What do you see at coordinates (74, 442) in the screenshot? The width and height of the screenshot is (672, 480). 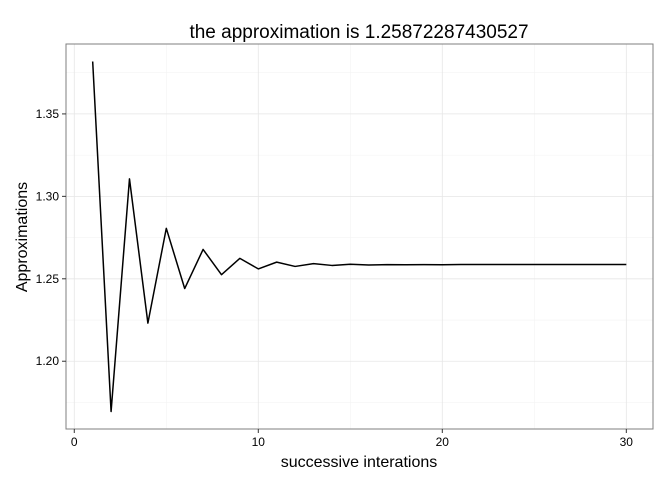 I see `x-tick-label: 0` at bounding box center [74, 442].